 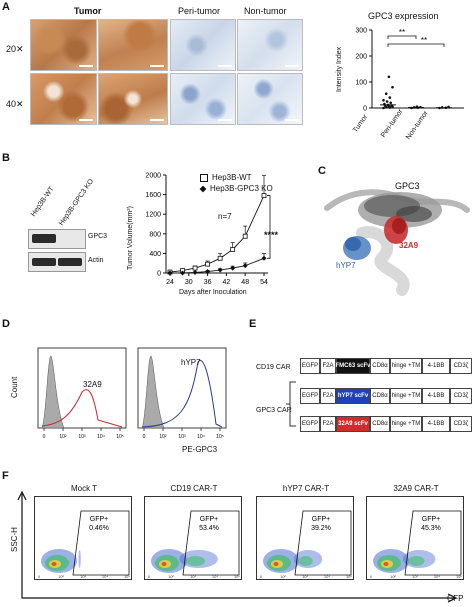 I want to click on gpc3-bracket, so click(x=291, y=404).